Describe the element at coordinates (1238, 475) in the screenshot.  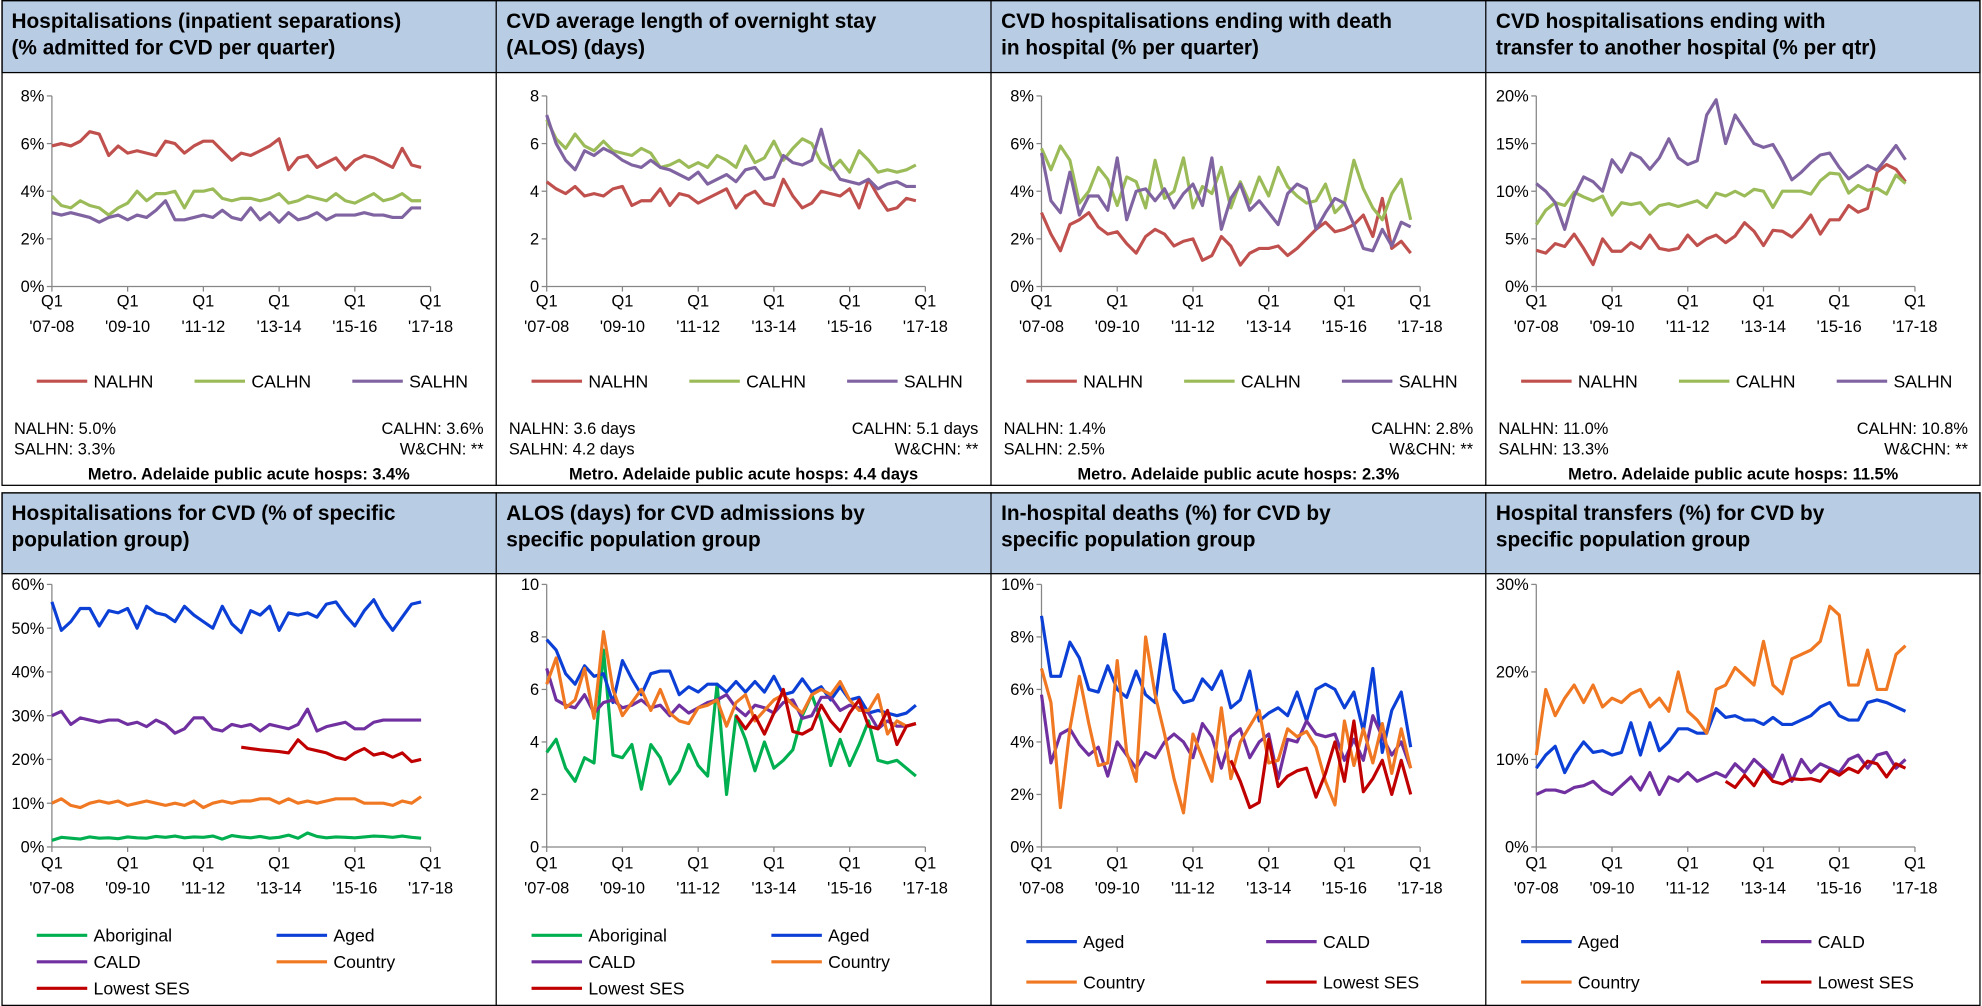
I see `note-summary: Metro. Adelaide public acute hosps: 2.3%` at that location.